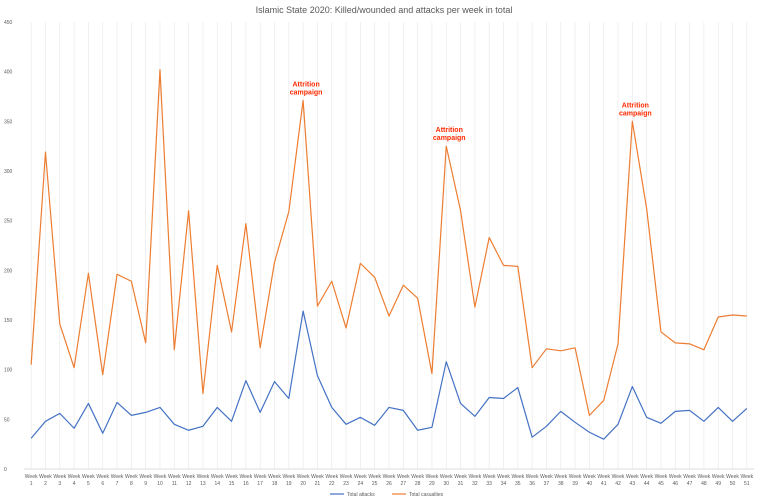 This screenshot has height=503, width=768. I want to click on y-tick-label: 250, so click(8, 222).